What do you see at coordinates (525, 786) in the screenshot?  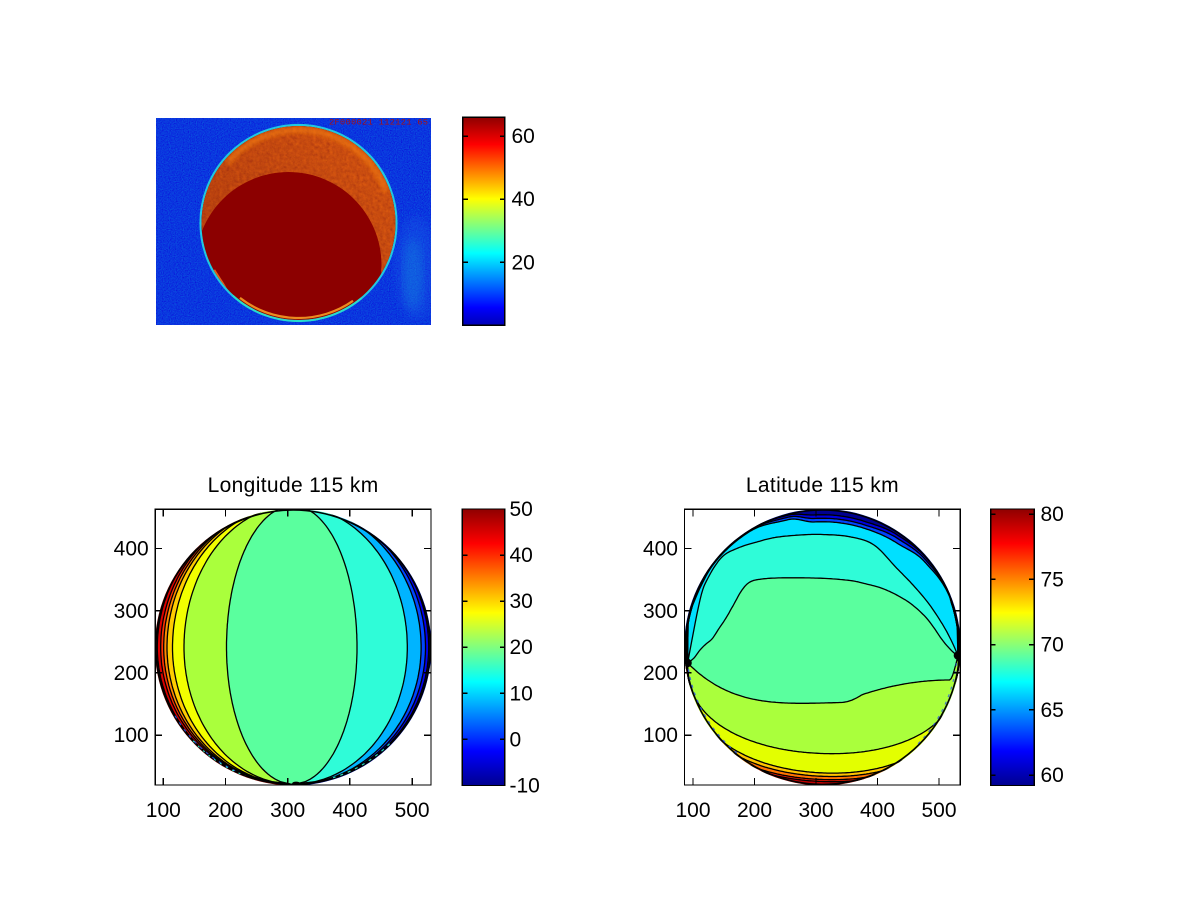 I see `svg-text: -10` at bounding box center [525, 786].